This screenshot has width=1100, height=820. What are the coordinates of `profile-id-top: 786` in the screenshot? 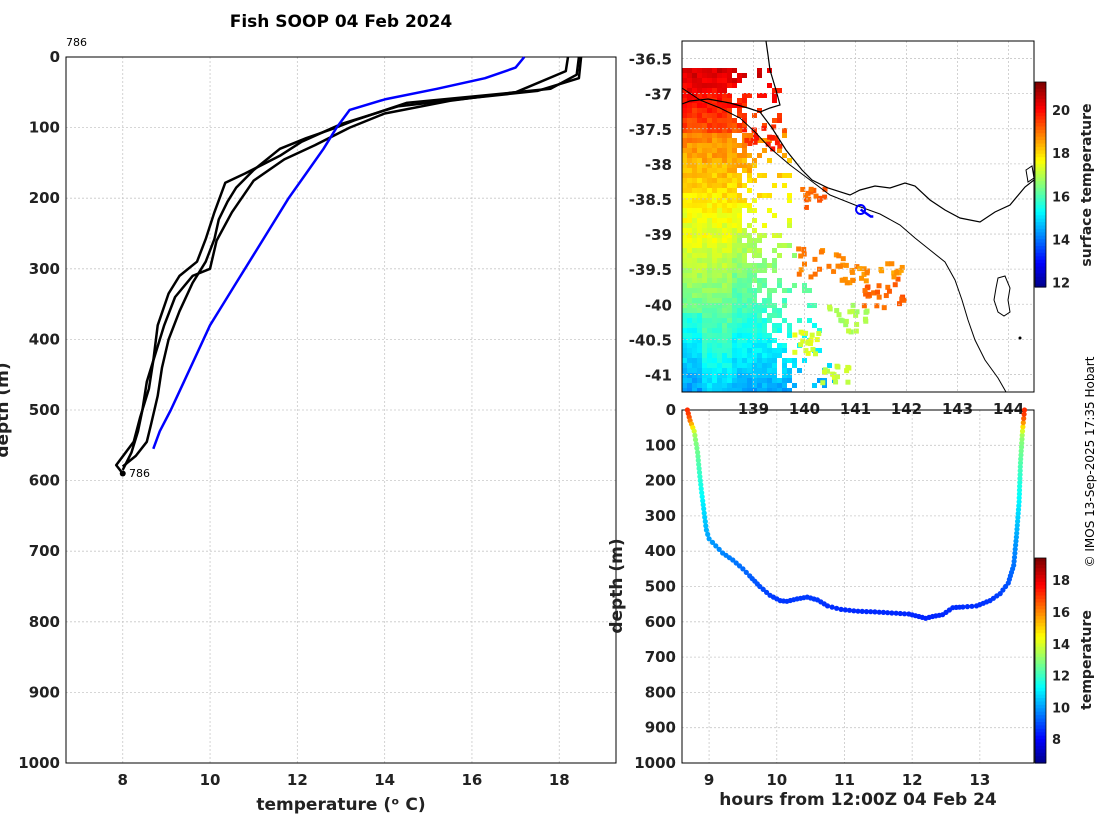 It's located at (76, 42).